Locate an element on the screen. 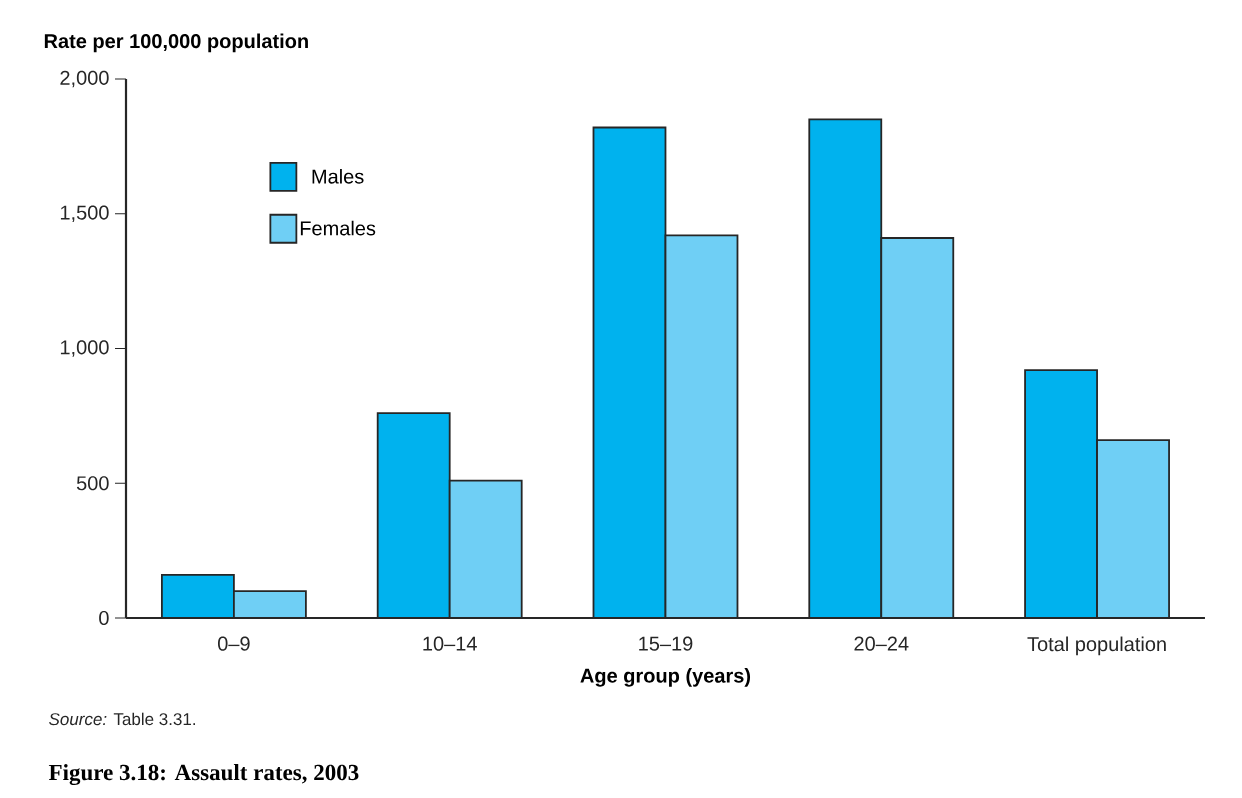 This screenshot has width=1242, height=798. y-axis-title: Rate per 100,000 population is located at coordinates (176, 43).